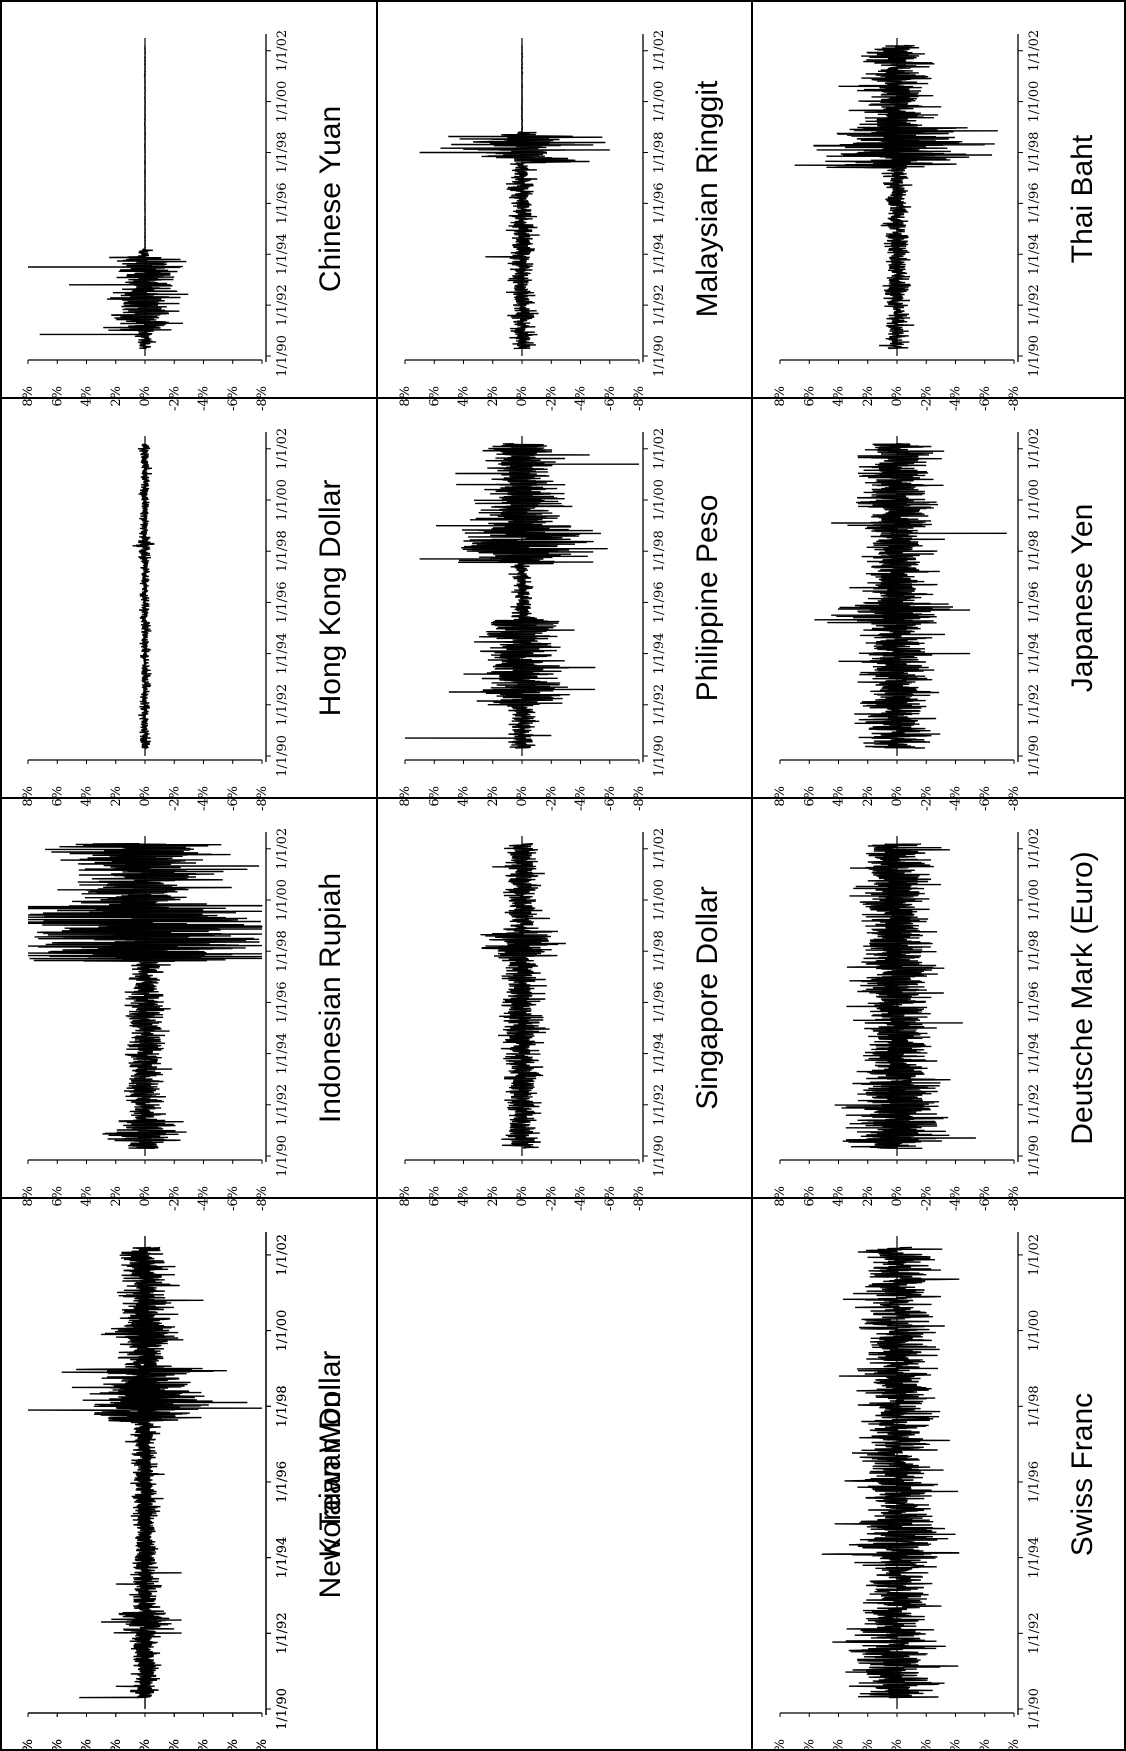 Image resolution: width=1126 pixels, height=1751 pixels. Describe the element at coordinates (330, 598) in the screenshot. I see `chart-title: Hong Kong Dollar` at that location.